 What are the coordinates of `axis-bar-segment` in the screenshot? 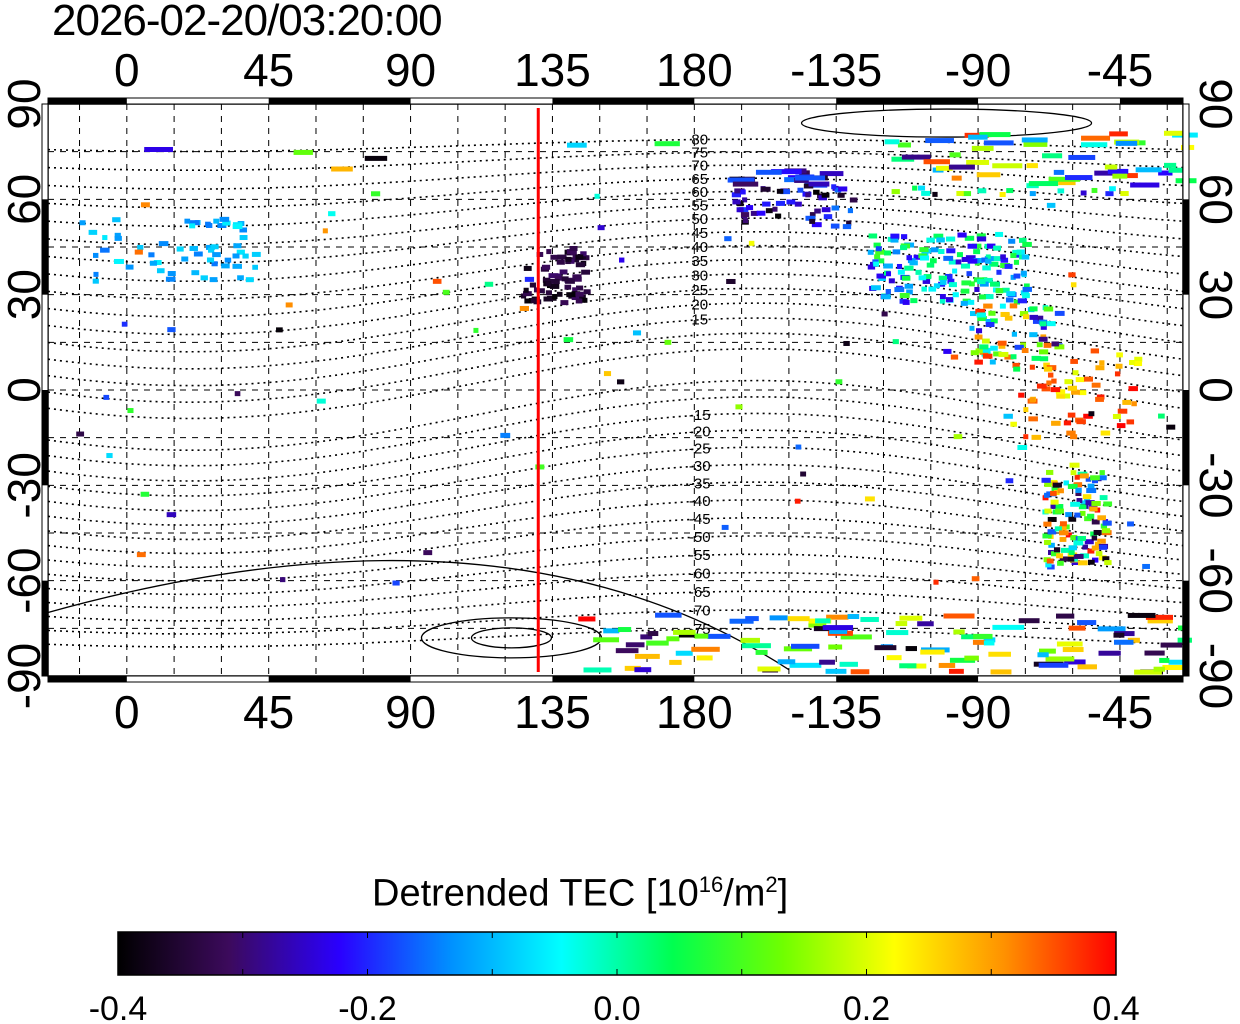 It's located at (907, 679).